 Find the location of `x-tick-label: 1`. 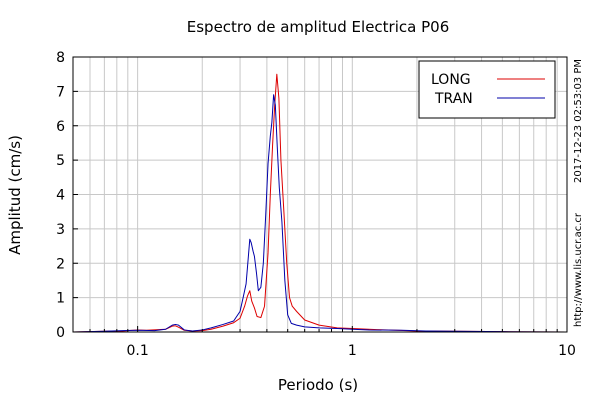

x-tick-label: 1 is located at coordinates (352, 351).